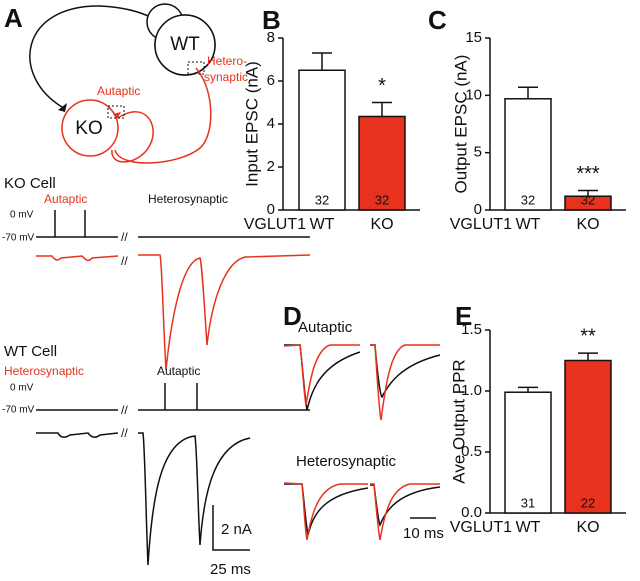  I want to click on y-tick-label: 0.5, so click(471, 451).